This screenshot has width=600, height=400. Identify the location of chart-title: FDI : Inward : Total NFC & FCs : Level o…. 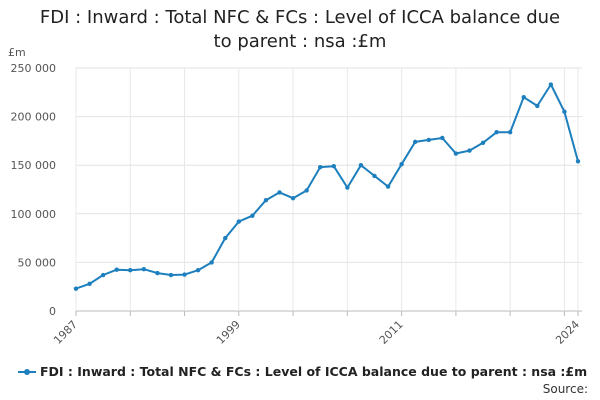
(300, 30).